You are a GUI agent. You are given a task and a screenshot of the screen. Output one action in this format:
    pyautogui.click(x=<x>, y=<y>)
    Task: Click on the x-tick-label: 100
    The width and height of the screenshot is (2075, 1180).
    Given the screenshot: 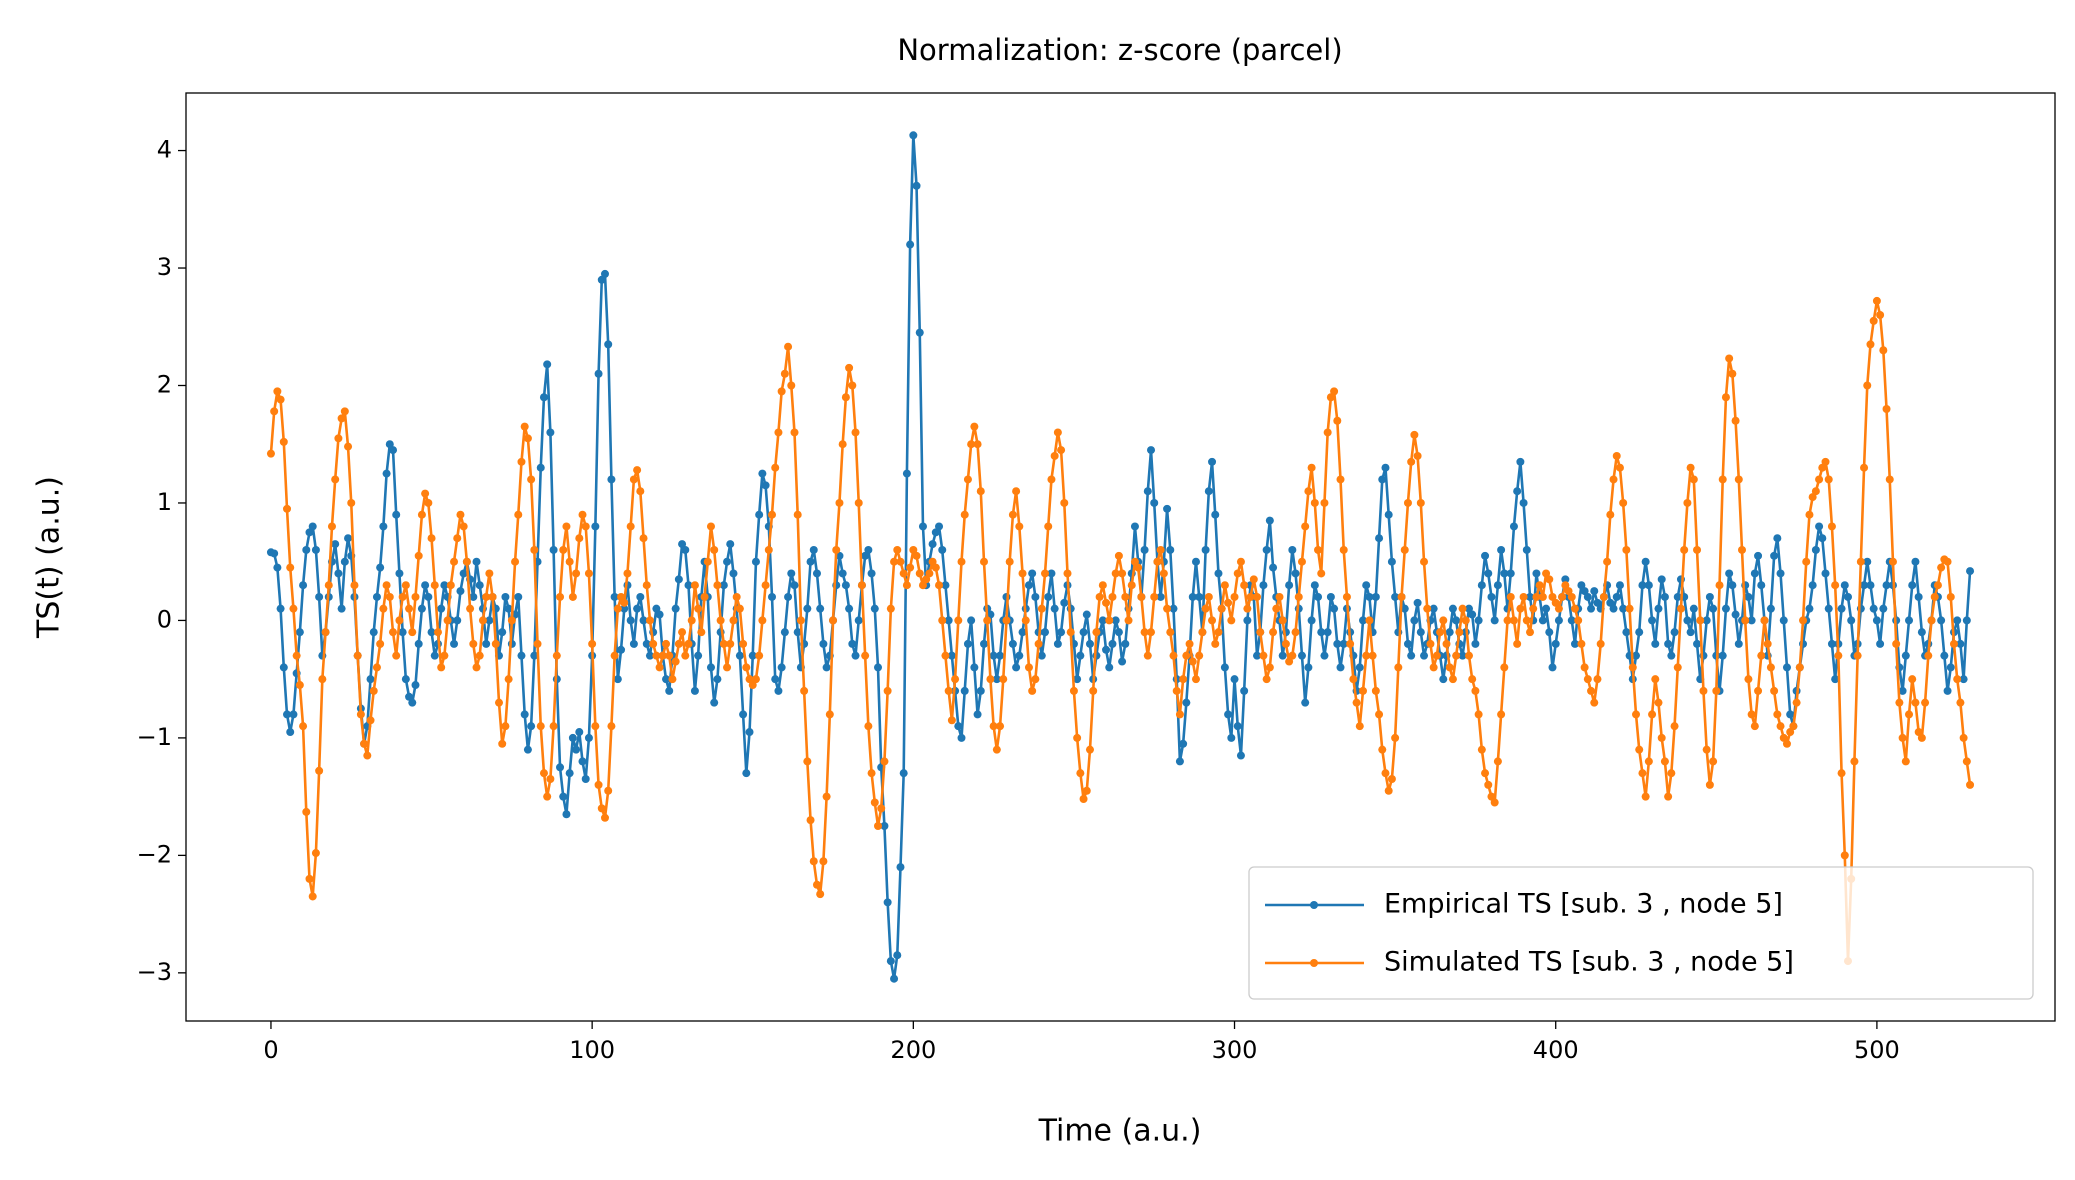 What is the action you would take?
    pyautogui.click(x=592, y=1050)
    